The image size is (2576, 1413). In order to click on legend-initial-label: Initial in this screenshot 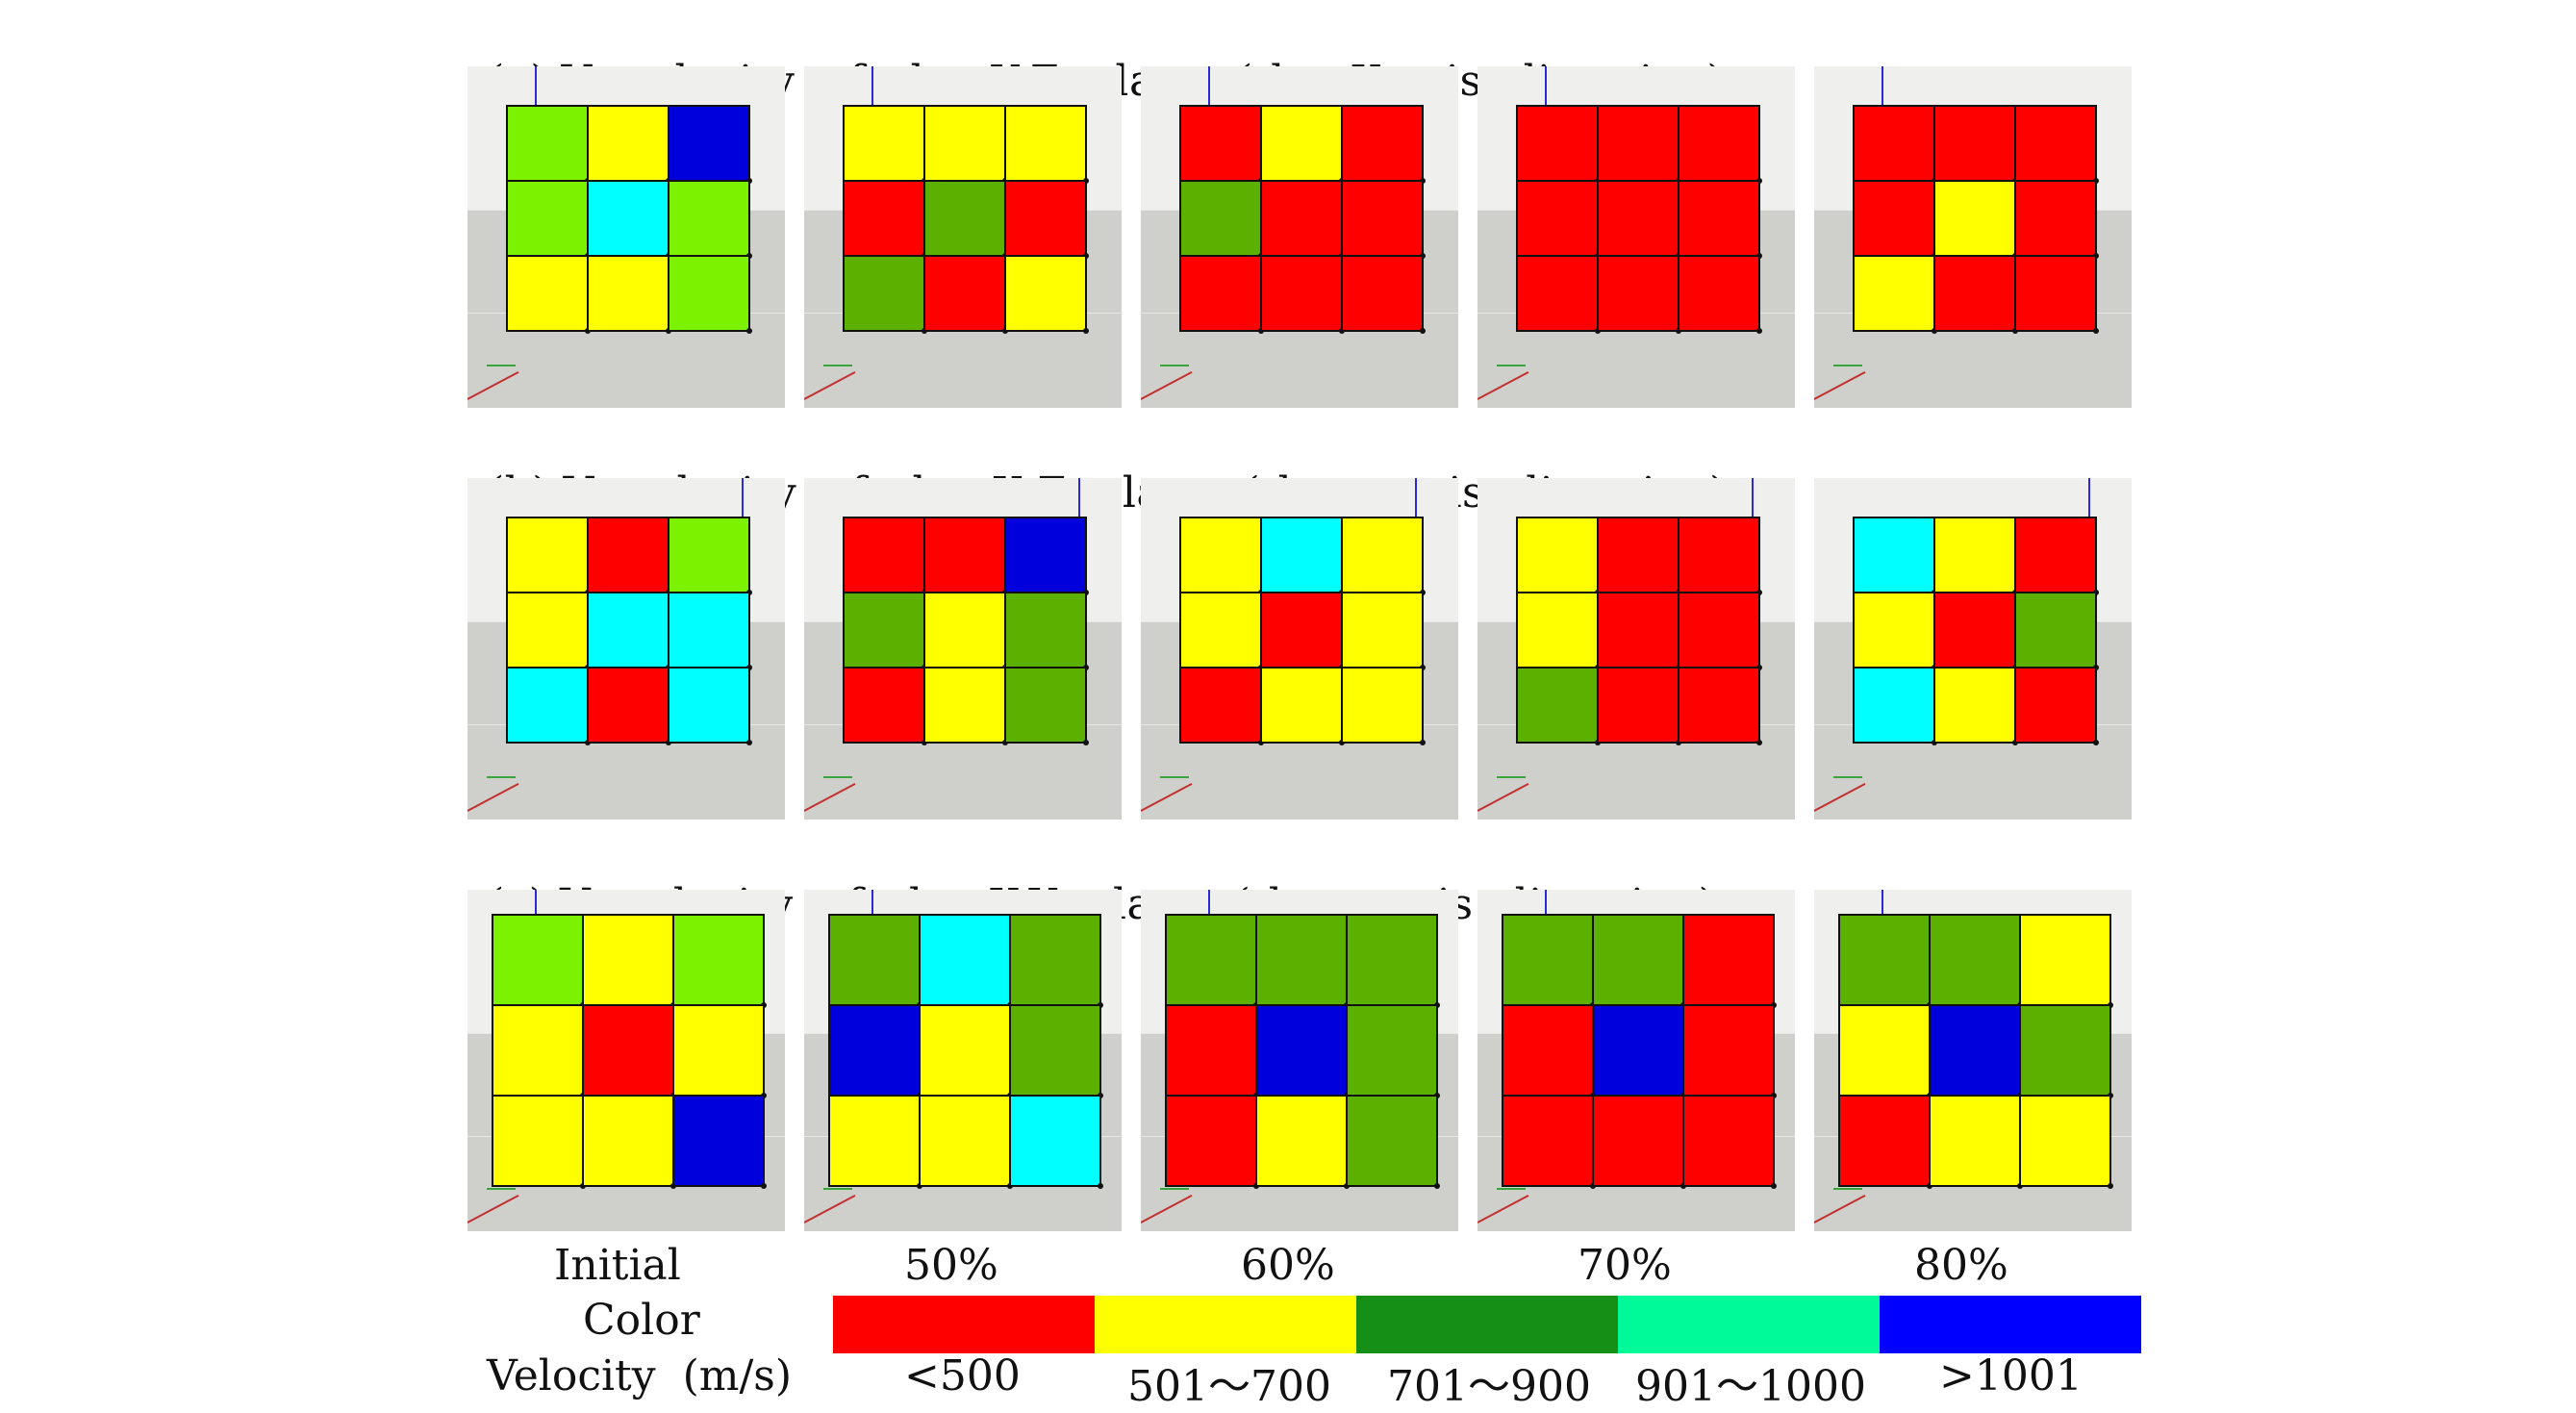, I will do `click(618, 1265)`.